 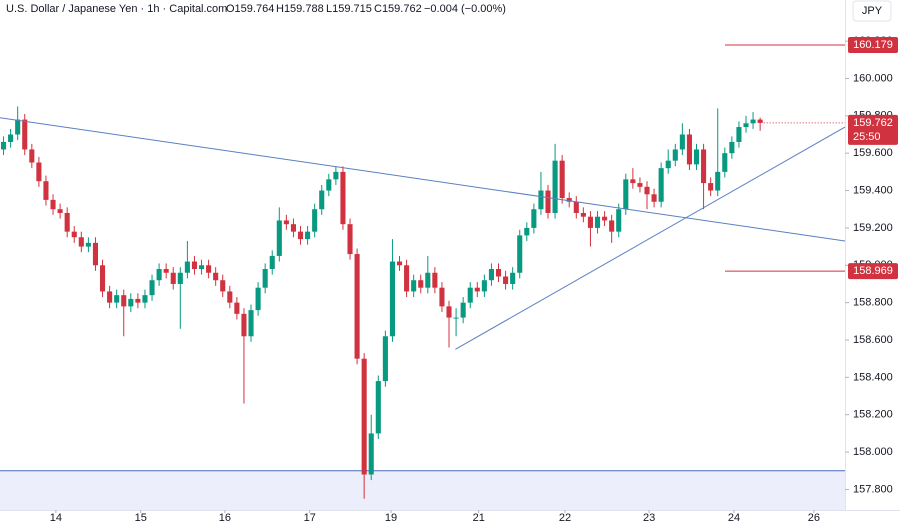 I want to click on x-tick-label: 23, so click(x=649, y=518).